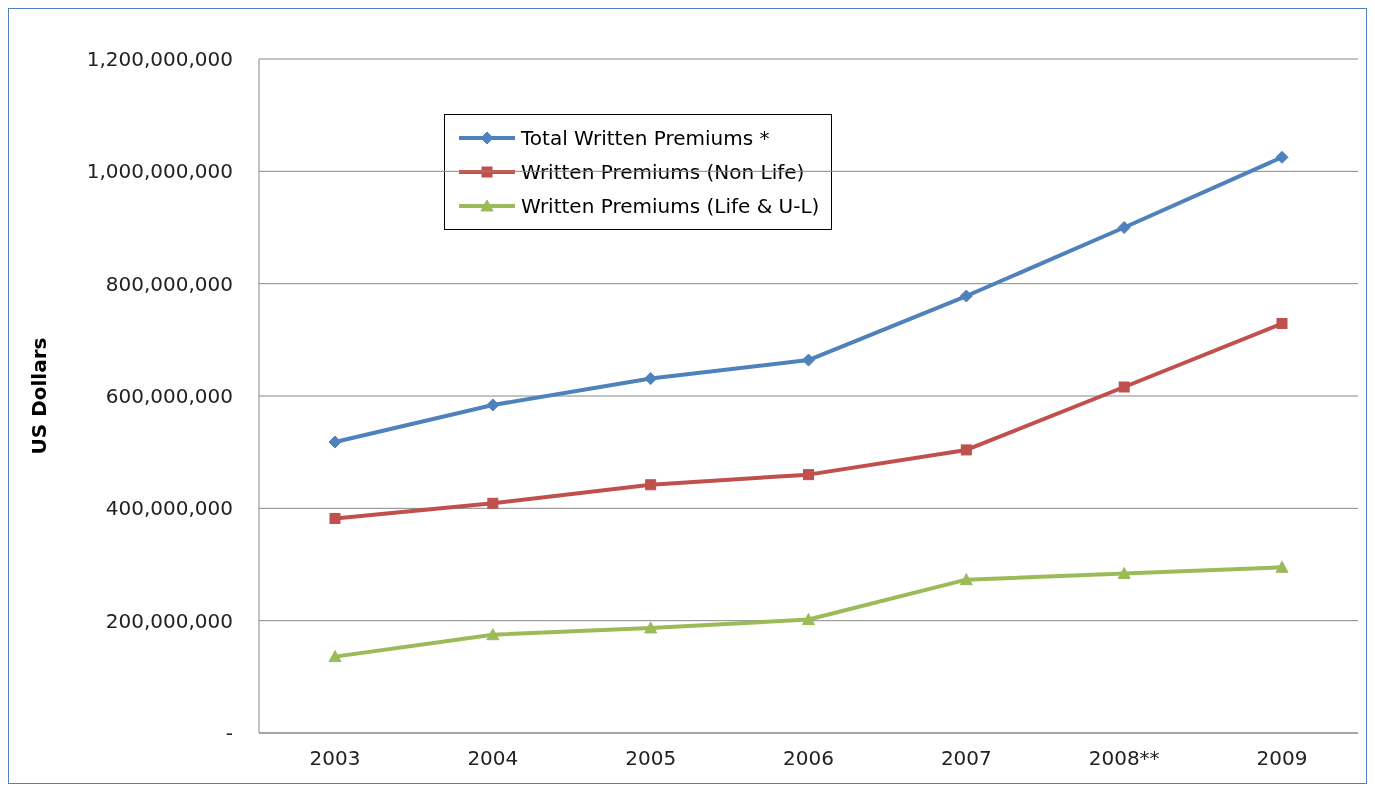 Image resolution: width=1375 pixels, height=792 pixels. What do you see at coordinates (670, 206) in the screenshot?
I see `legend-label: Written Premiums (Life & U-L)` at bounding box center [670, 206].